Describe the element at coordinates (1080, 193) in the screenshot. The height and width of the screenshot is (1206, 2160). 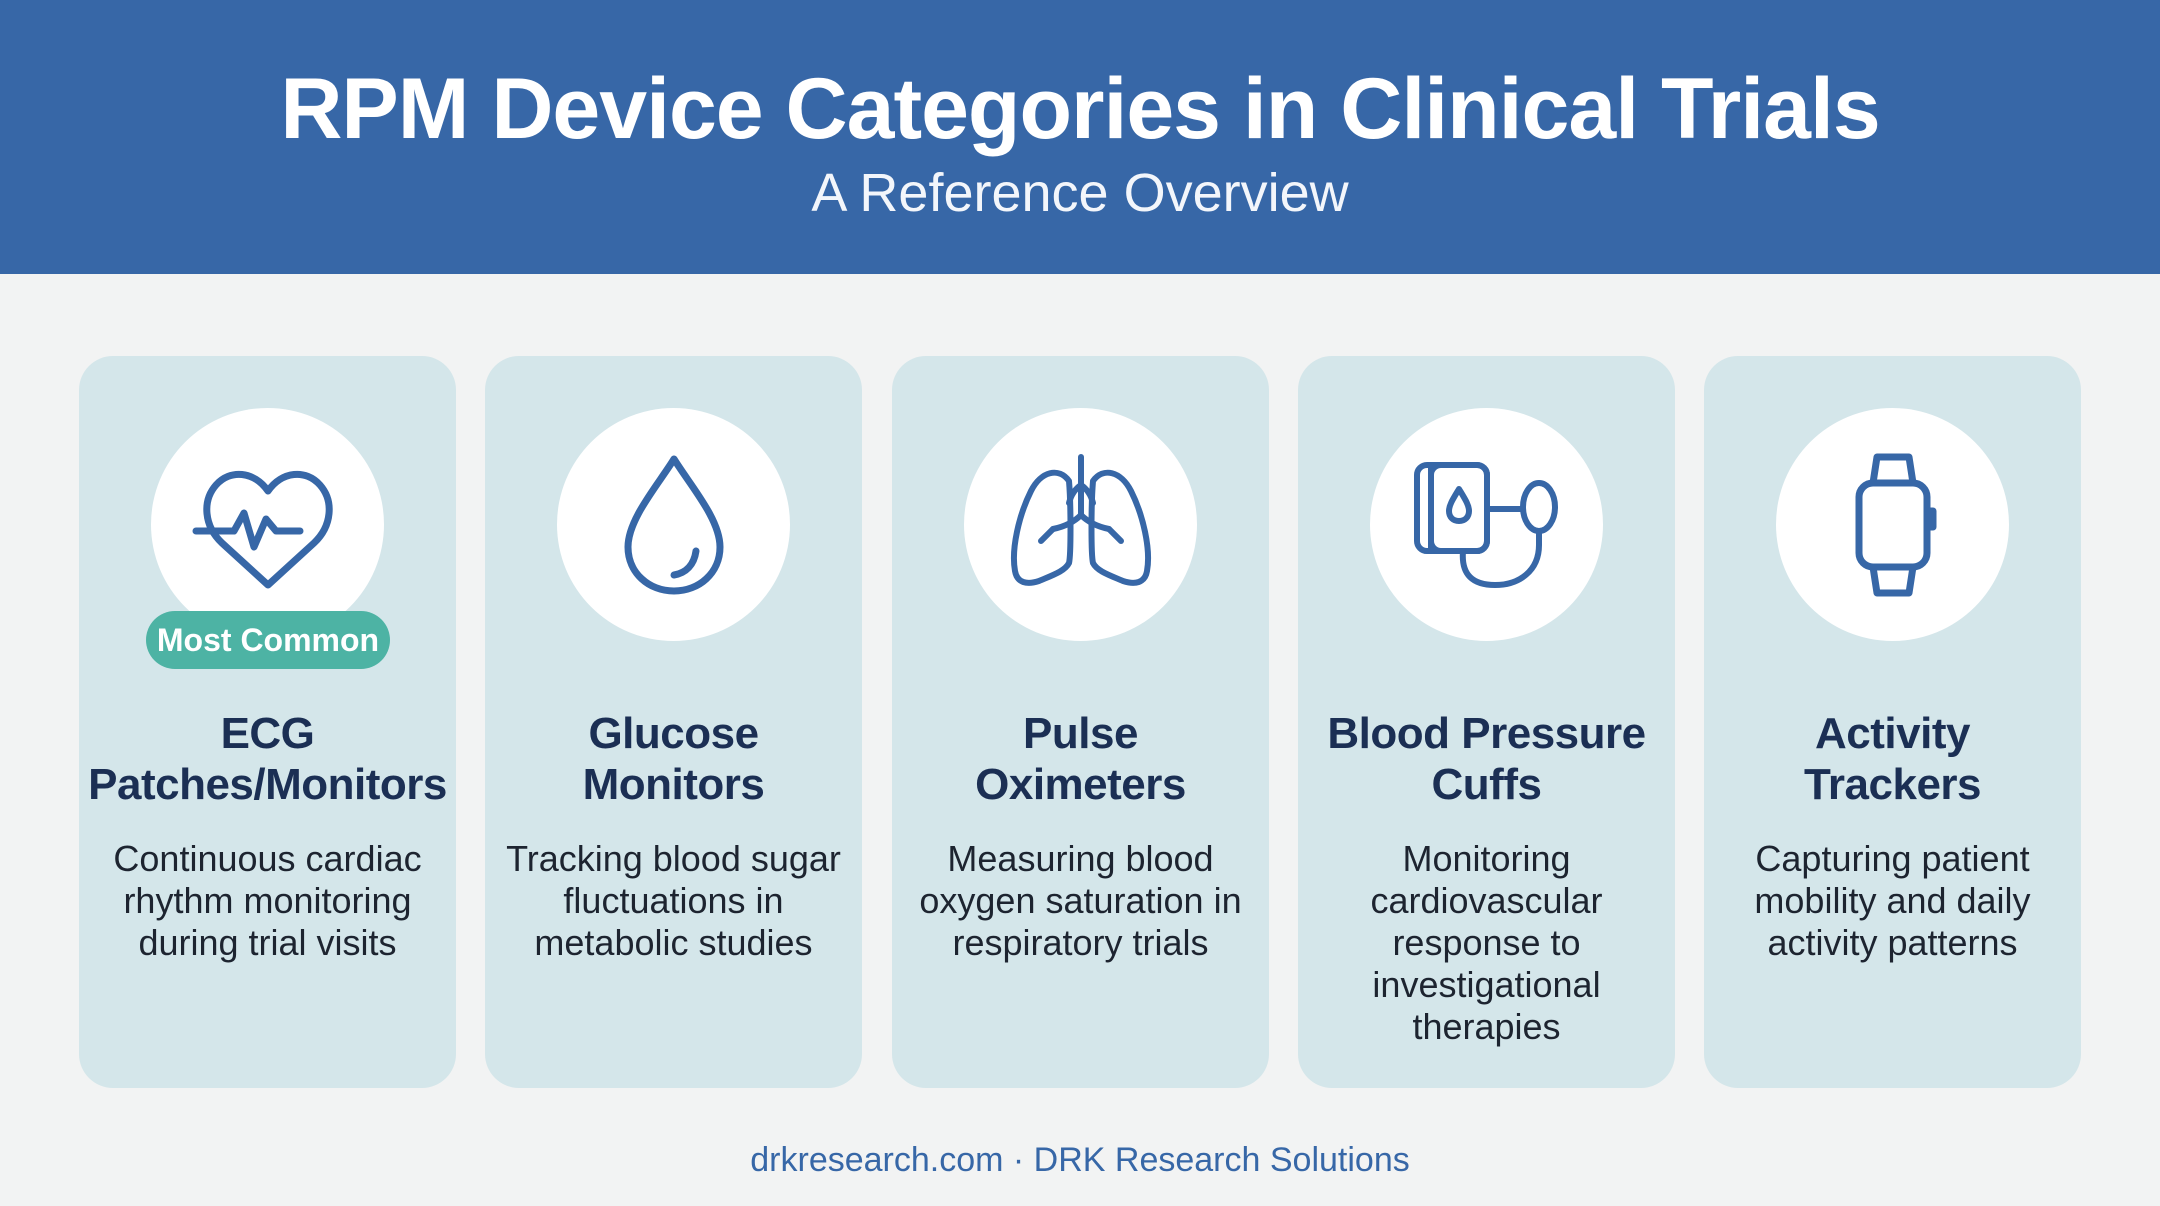
I see `page-subtitle: A Reference Overview` at that location.